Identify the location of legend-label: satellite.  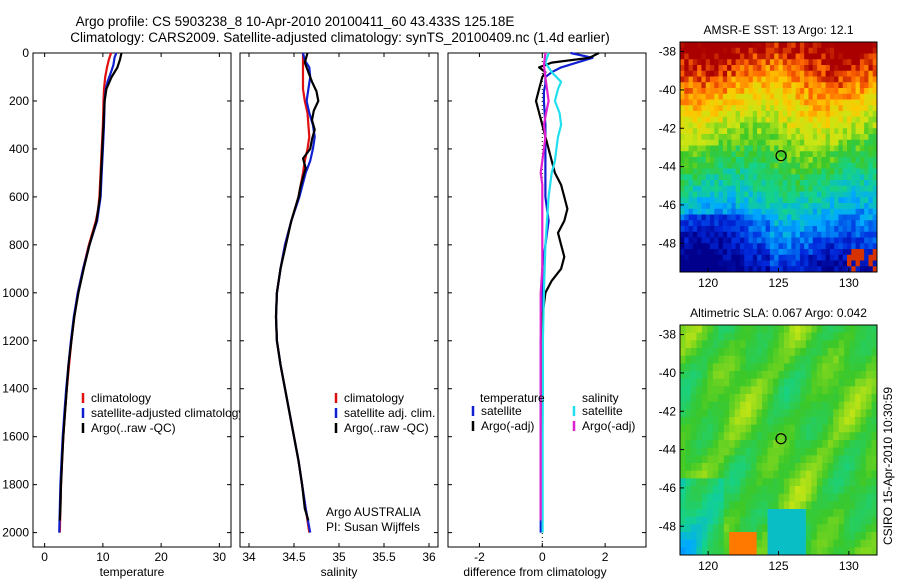
(501, 411).